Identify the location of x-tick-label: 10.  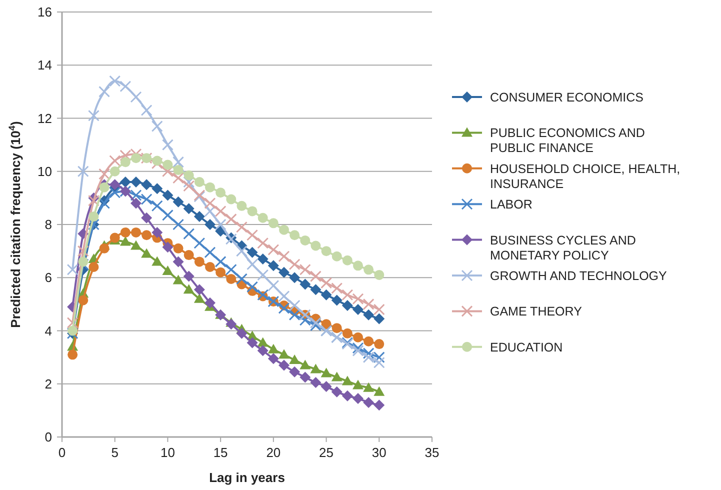
(167, 452).